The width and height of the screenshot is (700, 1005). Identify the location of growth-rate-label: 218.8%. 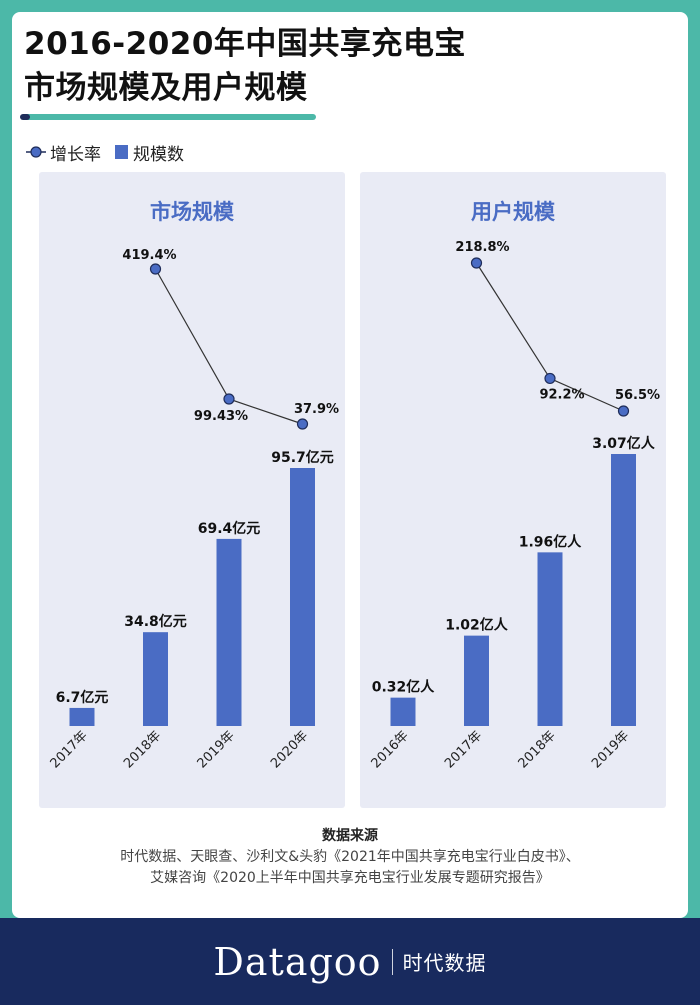
(482, 247).